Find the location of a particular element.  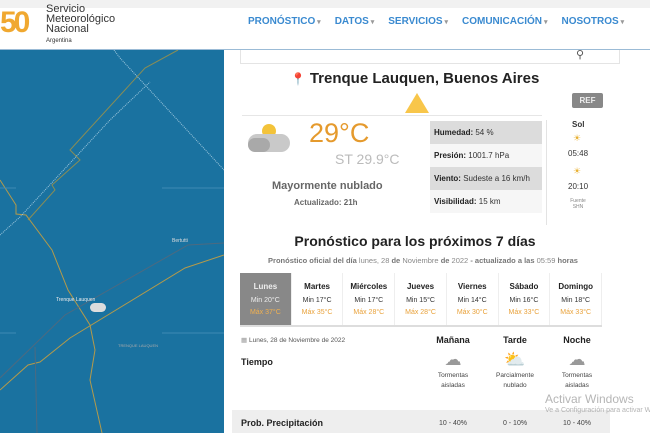

map-pin-icon: 📍 is located at coordinates (298, 79).